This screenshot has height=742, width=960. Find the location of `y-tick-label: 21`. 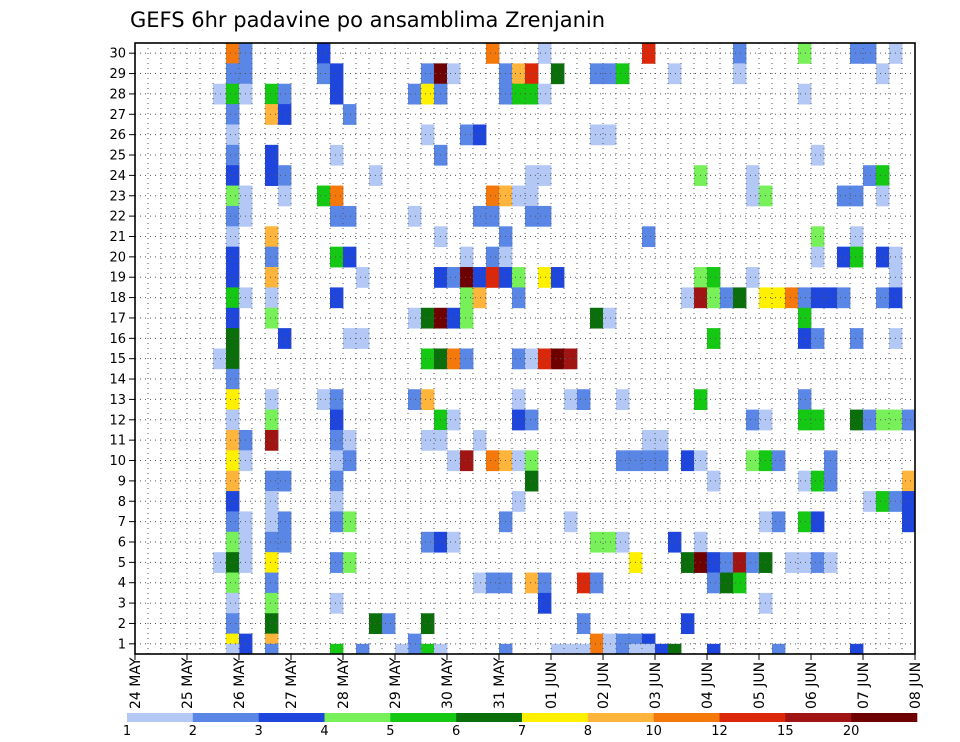

y-tick-label: 21 is located at coordinates (117, 237).